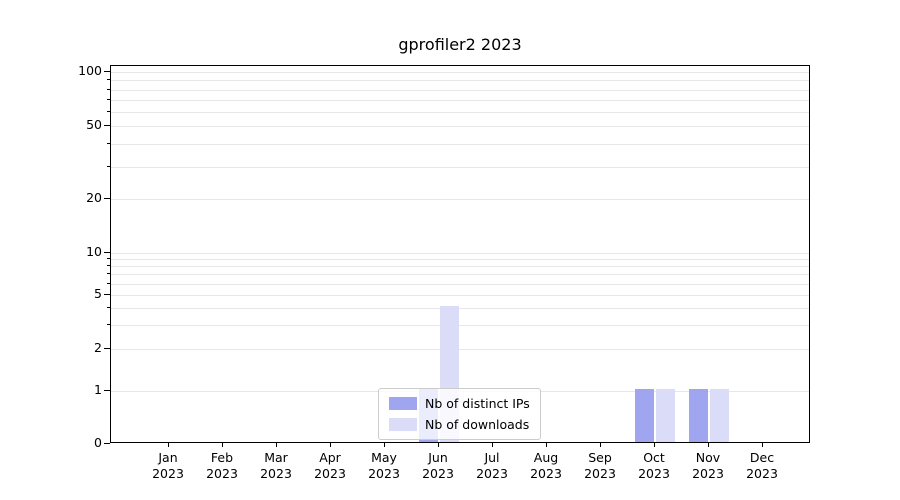 The height and width of the screenshot is (500, 900). Describe the element at coordinates (330, 465) in the screenshot. I see `x-tick-label: Apr 2023` at that location.